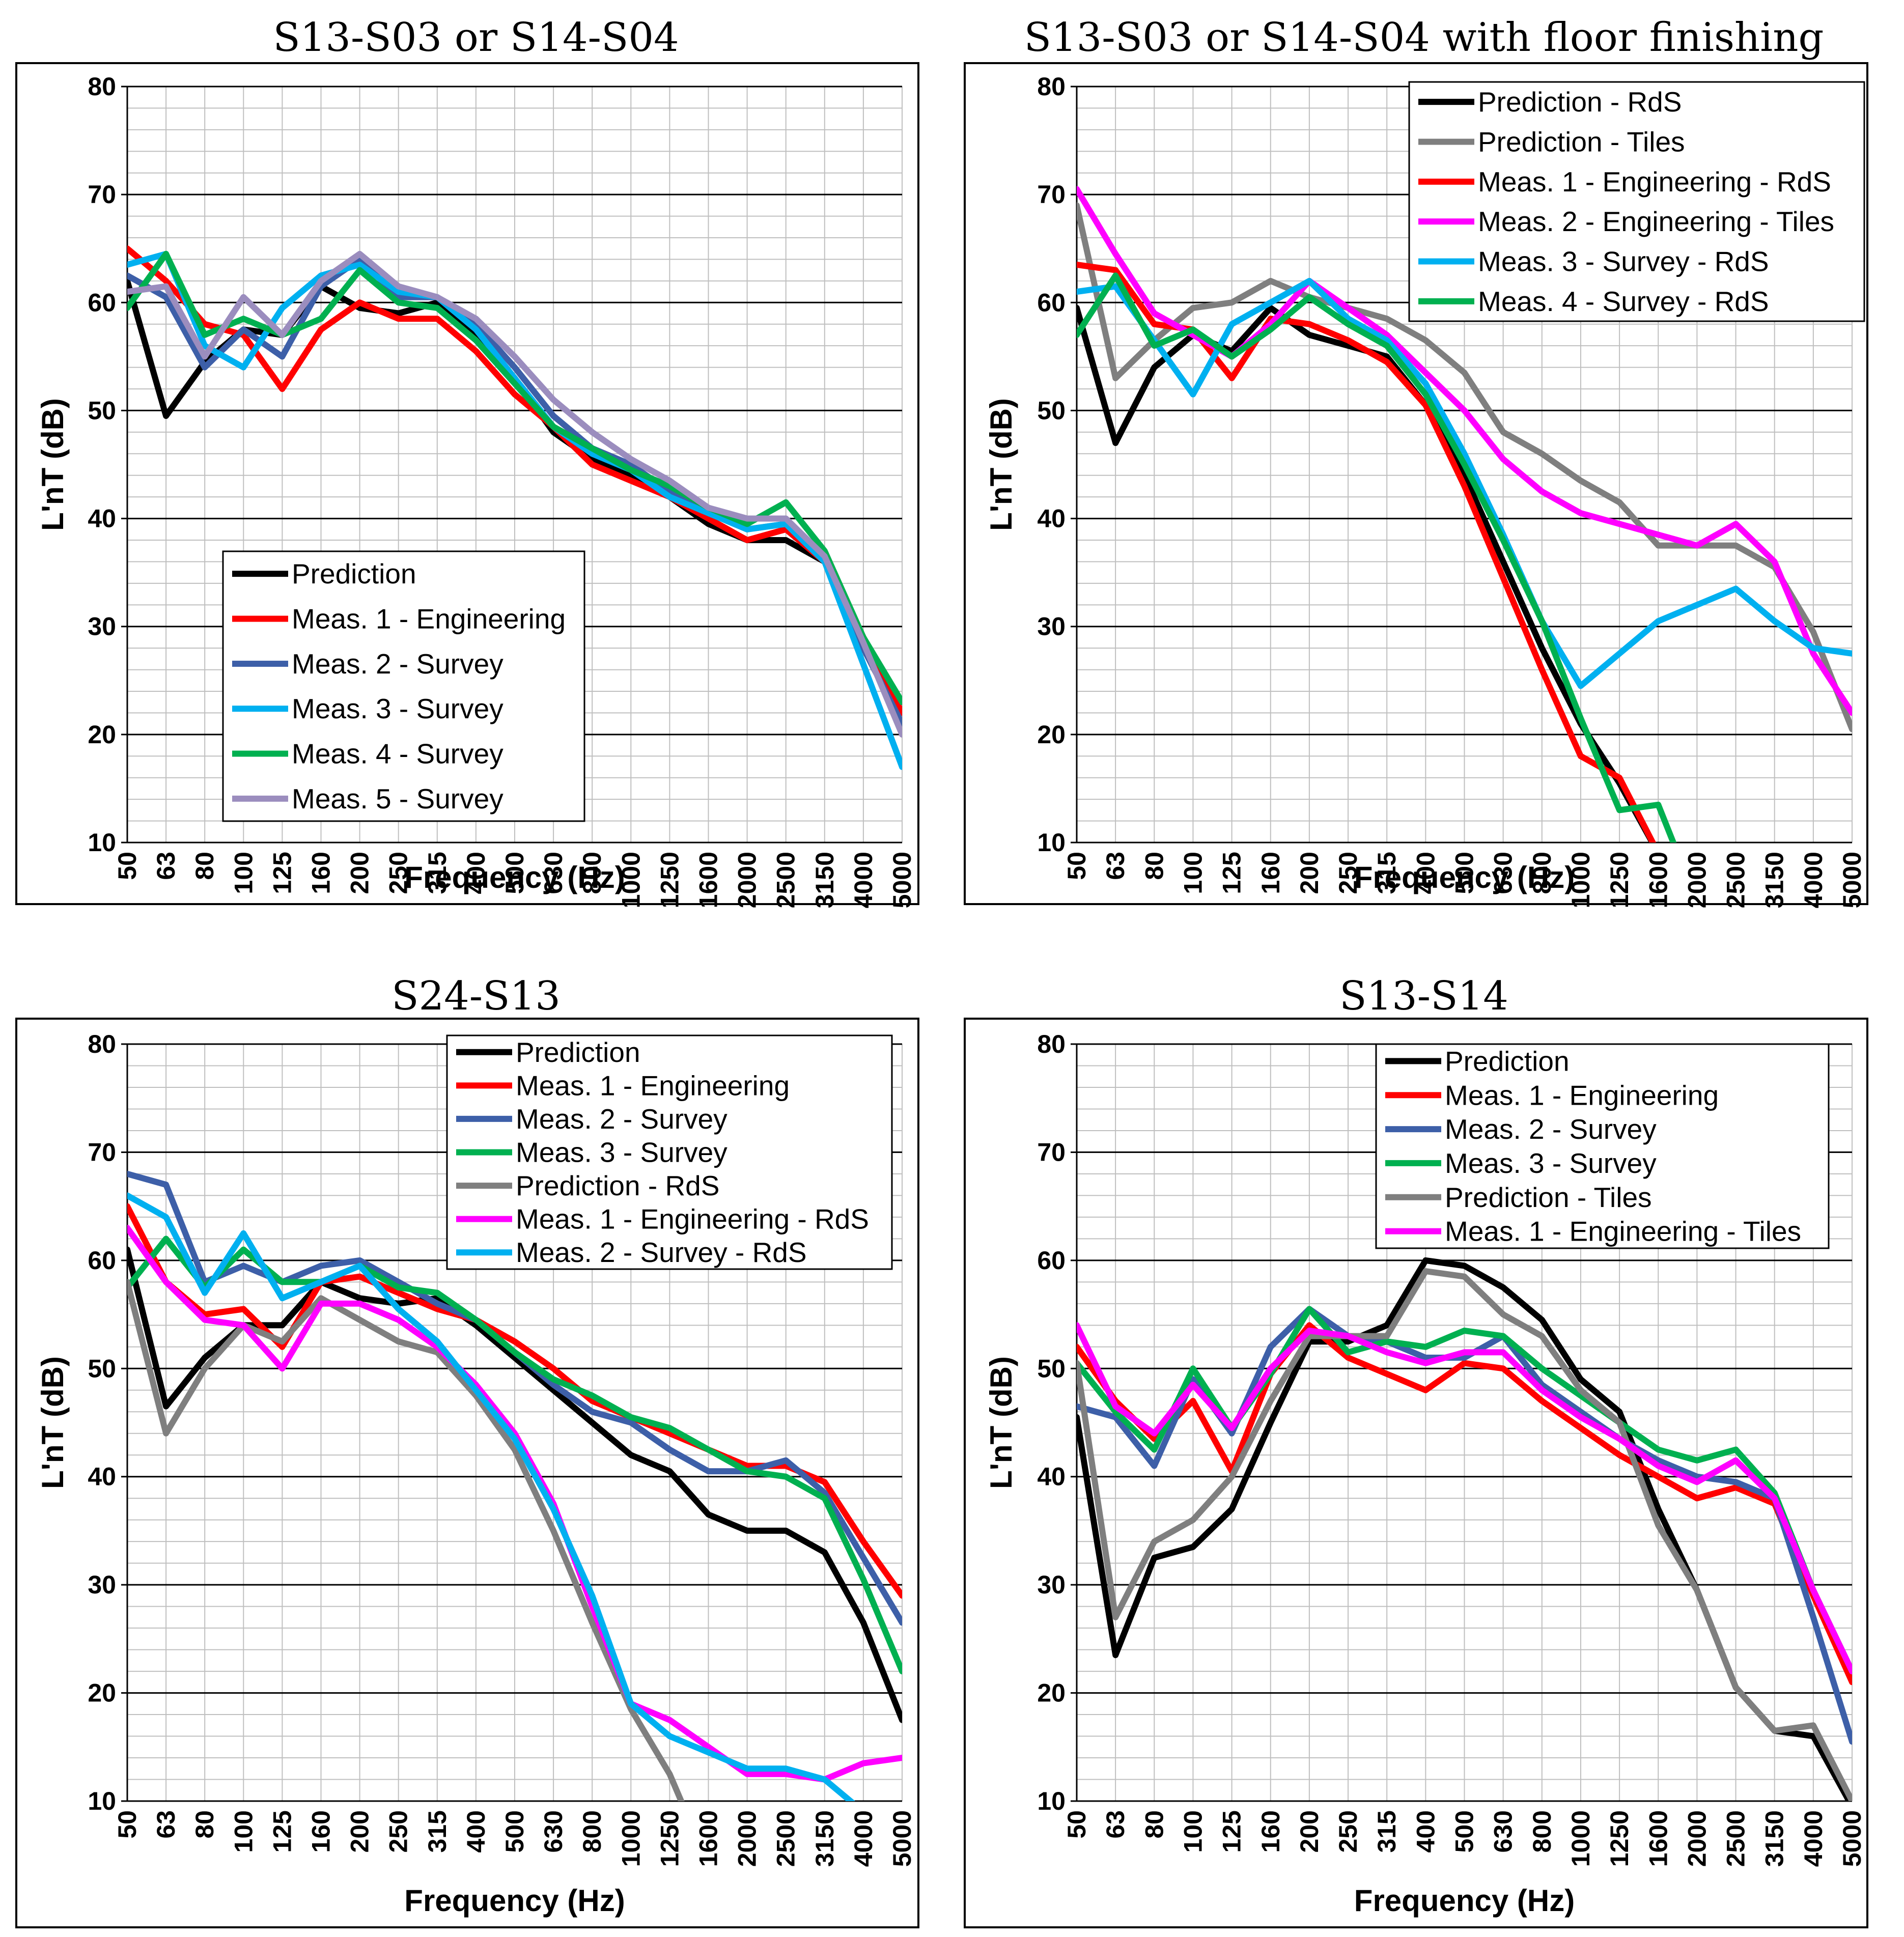  What do you see at coordinates (1232, 873) in the screenshot?
I see `x-tick-label: 125` at bounding box center [1232, 873].